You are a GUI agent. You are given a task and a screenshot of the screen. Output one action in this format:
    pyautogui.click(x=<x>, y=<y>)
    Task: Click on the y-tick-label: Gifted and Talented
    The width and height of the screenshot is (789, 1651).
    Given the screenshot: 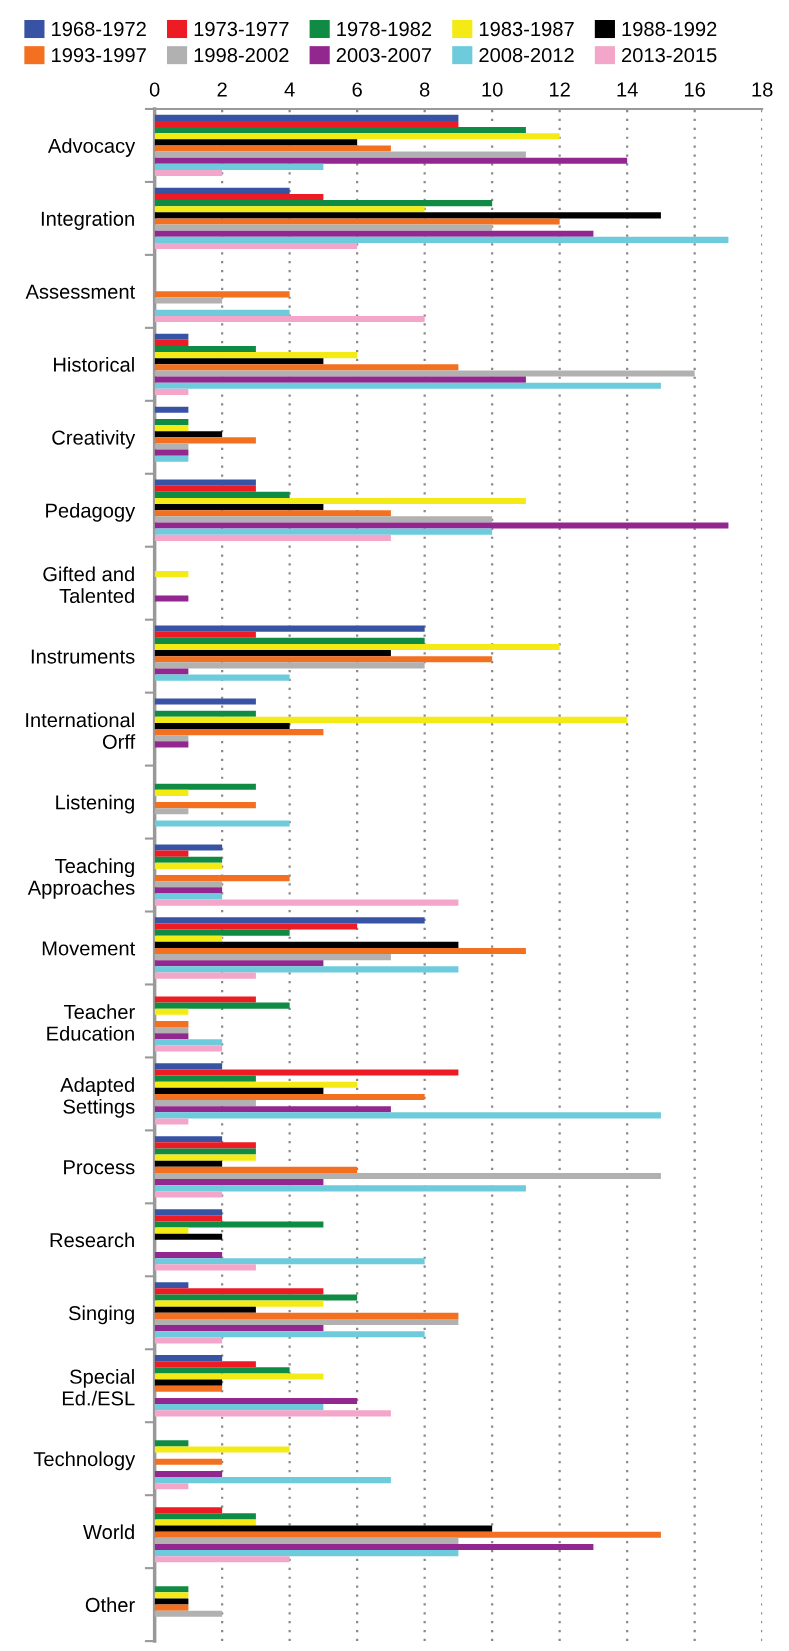 What is the action you would take?
    pyautogui.click(x=88, y=584)
    